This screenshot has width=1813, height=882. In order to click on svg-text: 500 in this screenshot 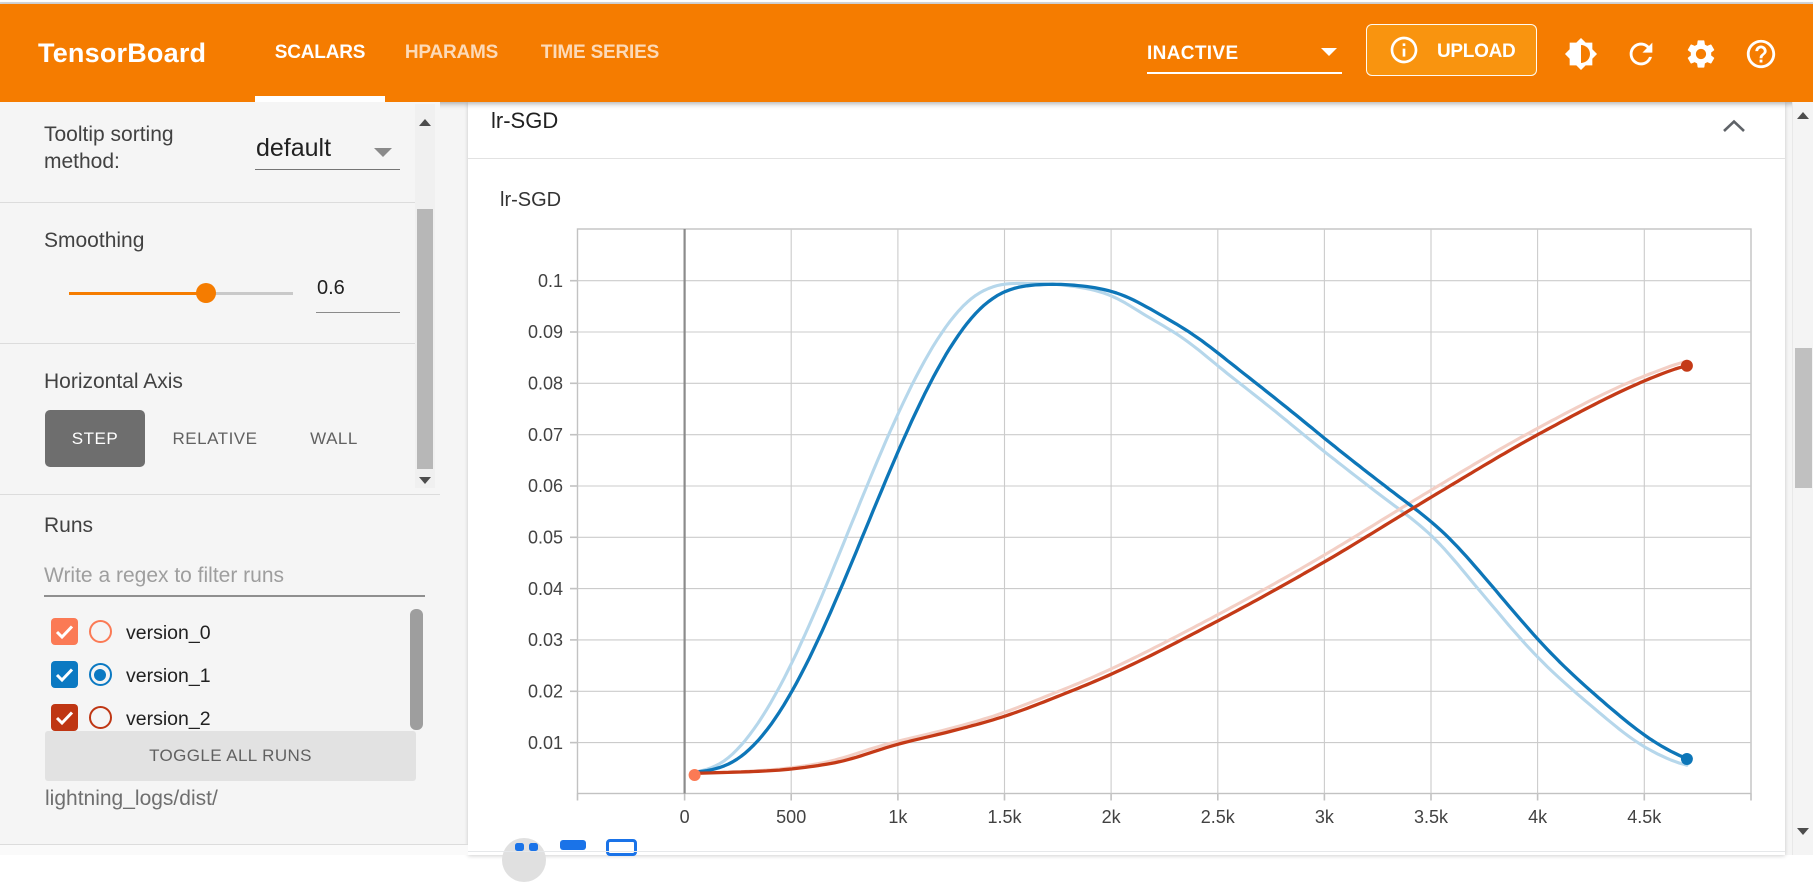, I will do `click(791, 817)`.